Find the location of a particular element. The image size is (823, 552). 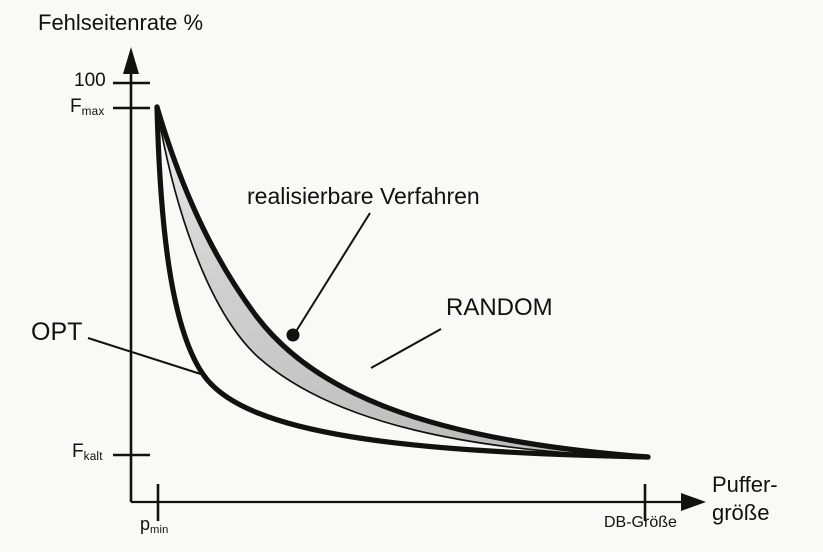

y-tick-label-fkalt: Fkalt is located at coordinates (87, 452).